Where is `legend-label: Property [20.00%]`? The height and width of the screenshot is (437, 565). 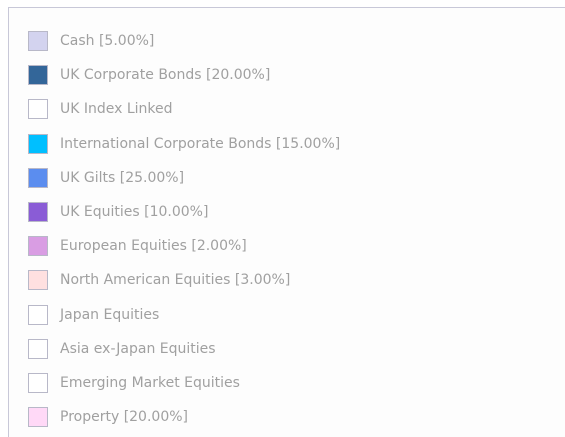 legend-label: Property [20.00%] is located at coordinates (124, 417).